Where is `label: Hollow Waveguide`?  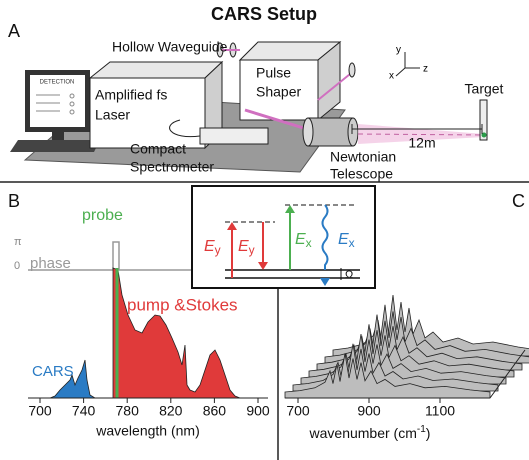 label: Hollow Waveguide is located at coordinates (170, 47).